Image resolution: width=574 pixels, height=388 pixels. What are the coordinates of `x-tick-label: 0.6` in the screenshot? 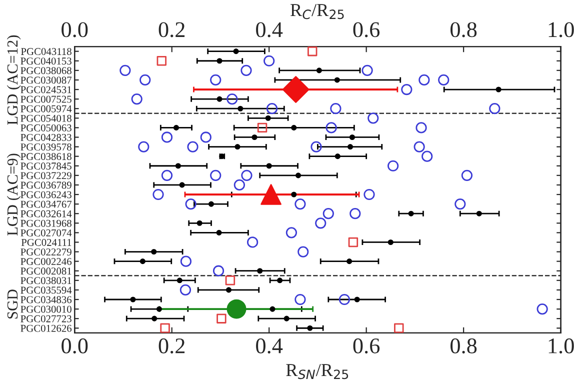 It's located at (366, 346).